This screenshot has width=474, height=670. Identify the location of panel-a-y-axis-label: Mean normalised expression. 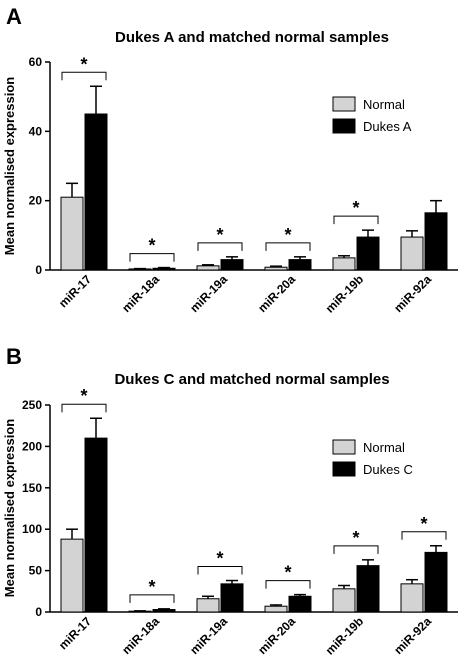
(9, 166).